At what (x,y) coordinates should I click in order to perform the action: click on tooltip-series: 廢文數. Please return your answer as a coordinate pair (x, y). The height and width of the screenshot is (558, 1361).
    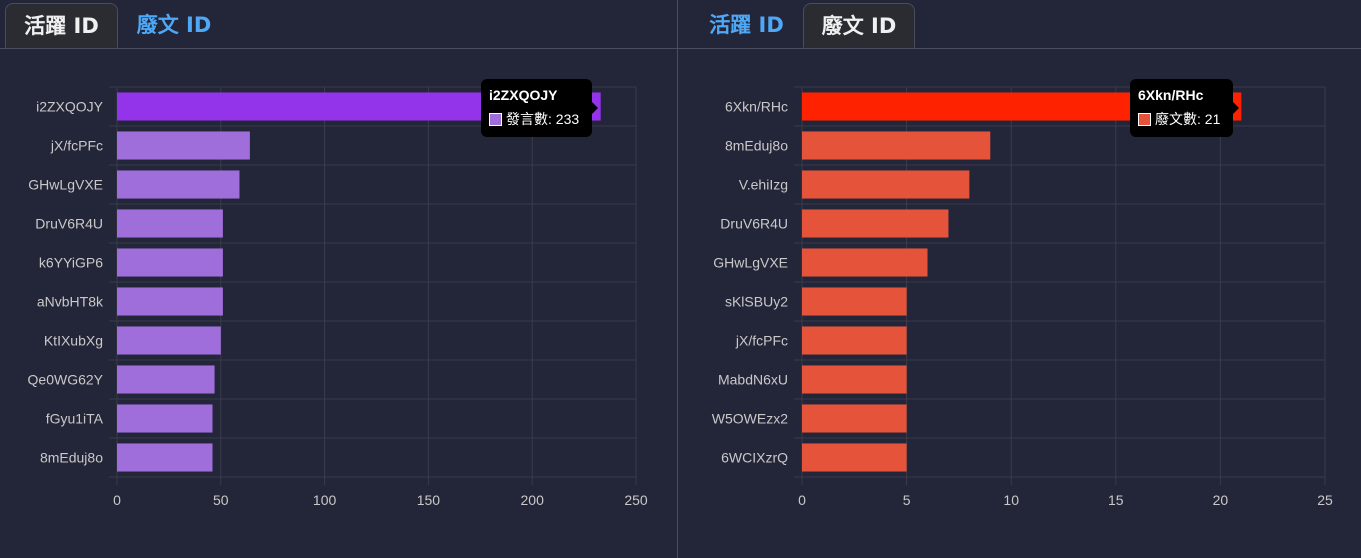
    Looking at the image, I should click on (1176, 119).